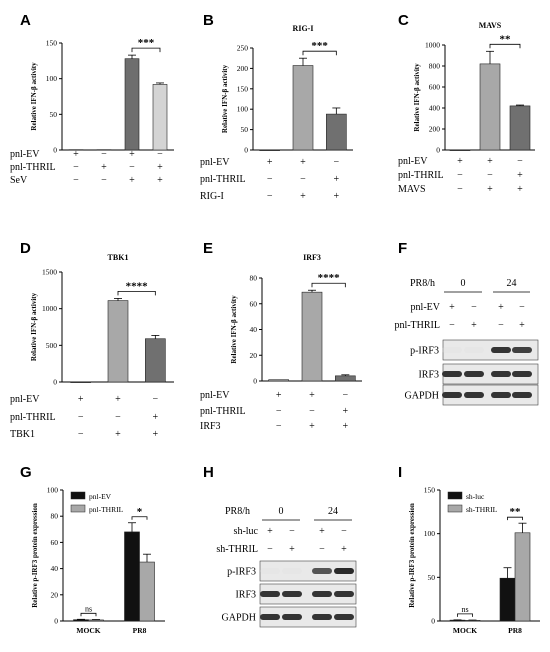  I want to click on panel-label-h: H, so click(208, 472).